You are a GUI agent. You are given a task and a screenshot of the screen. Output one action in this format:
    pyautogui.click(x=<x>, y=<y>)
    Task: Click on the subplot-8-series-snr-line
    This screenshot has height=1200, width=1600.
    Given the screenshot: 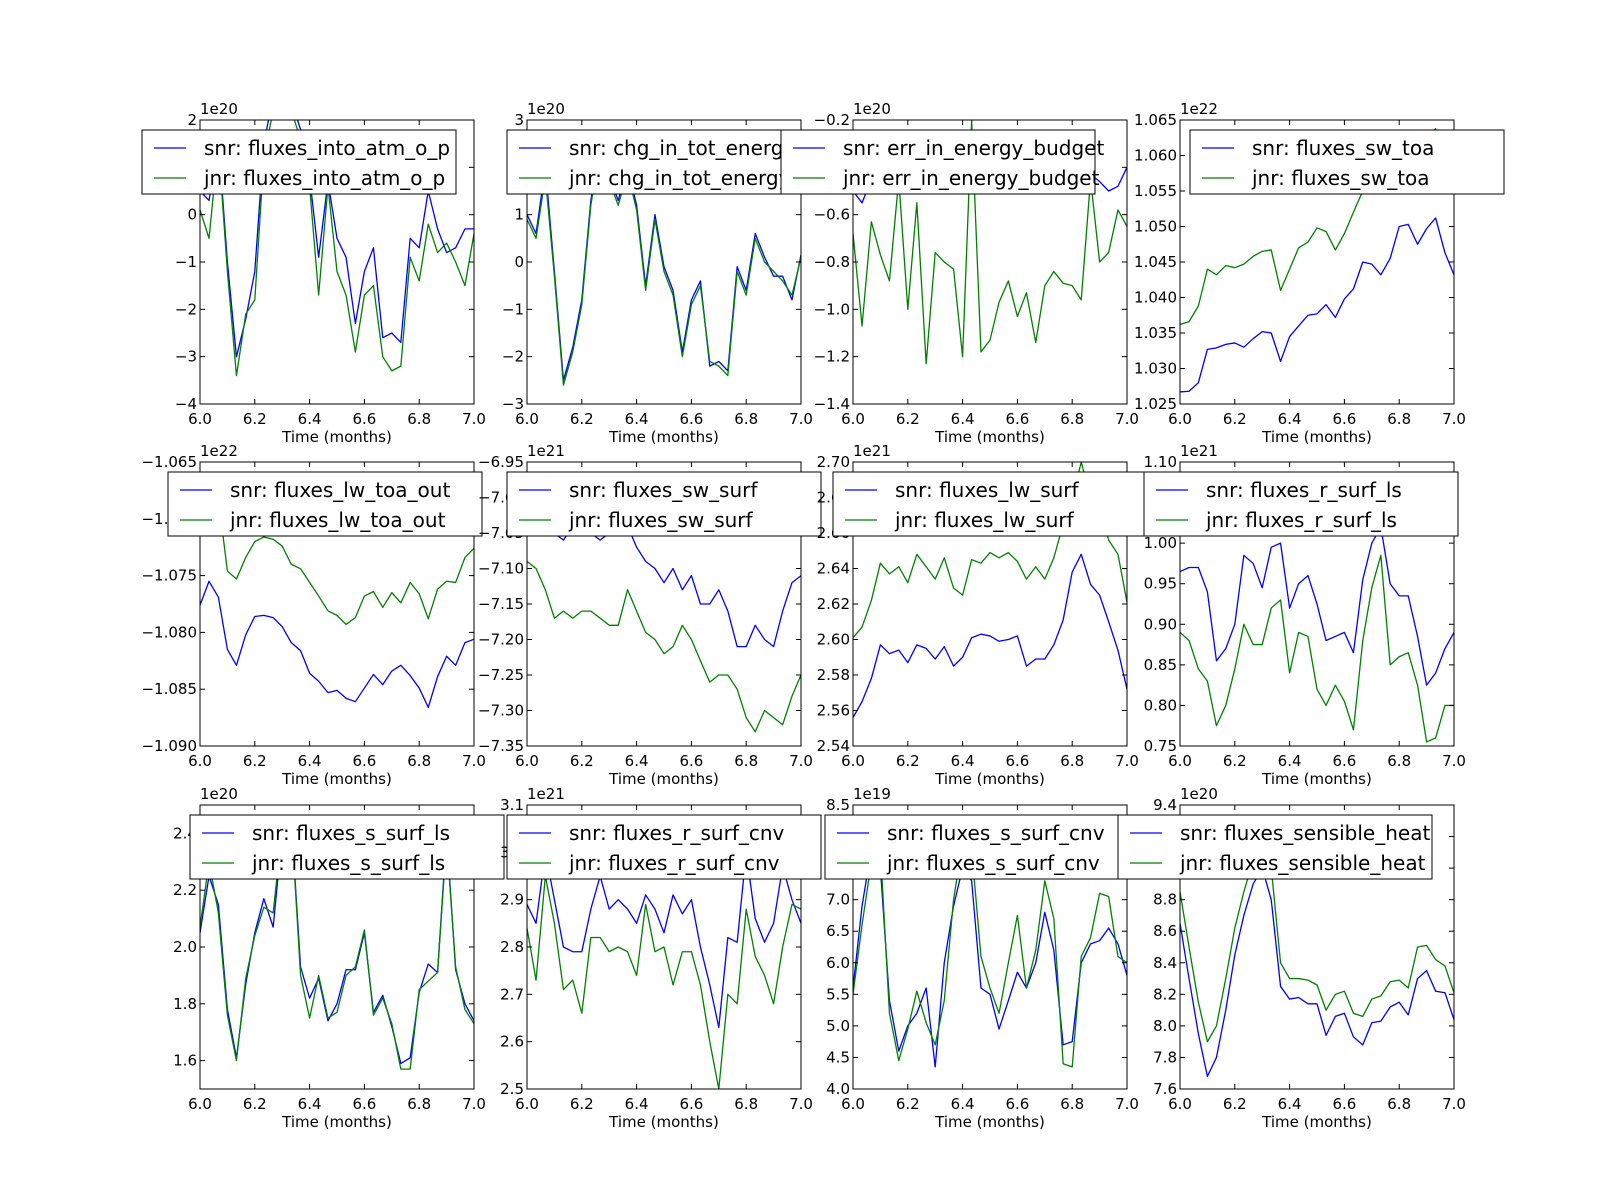 What is the action you would take?
    pyautogui.click(x=1317, y=606)
    